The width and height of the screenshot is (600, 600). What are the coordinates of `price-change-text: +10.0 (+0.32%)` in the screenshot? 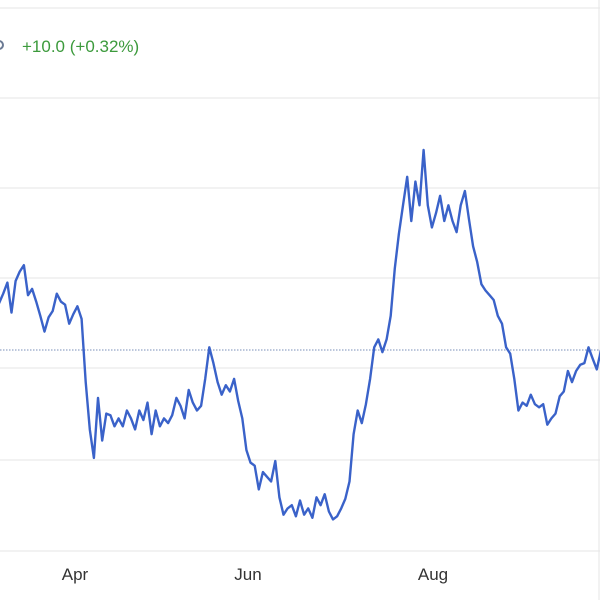 It's located at (81, 46).